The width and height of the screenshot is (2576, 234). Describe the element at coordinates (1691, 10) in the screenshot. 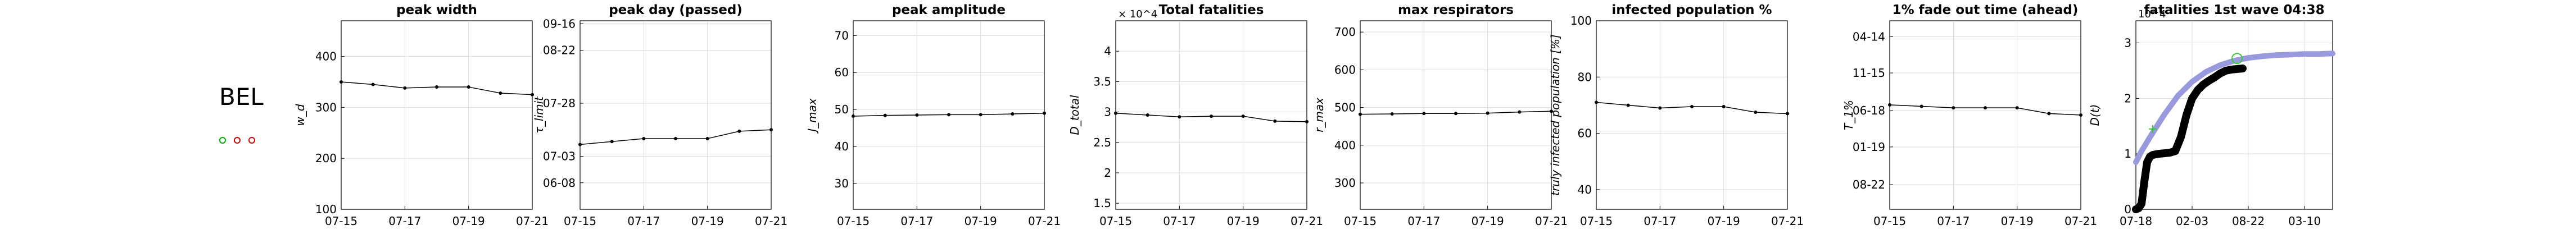

I see `chart-title: infected population %` at that location.